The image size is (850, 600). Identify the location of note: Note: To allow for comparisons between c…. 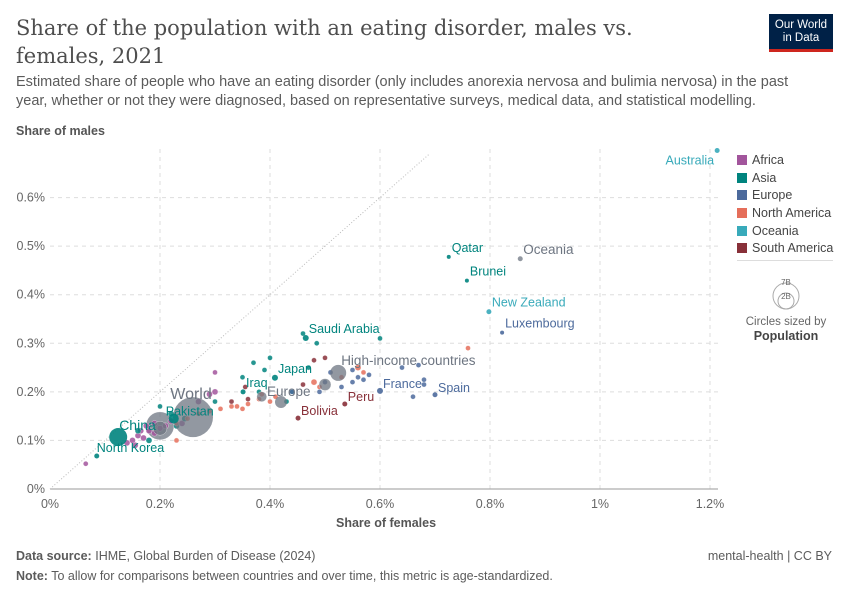
(284, 576).